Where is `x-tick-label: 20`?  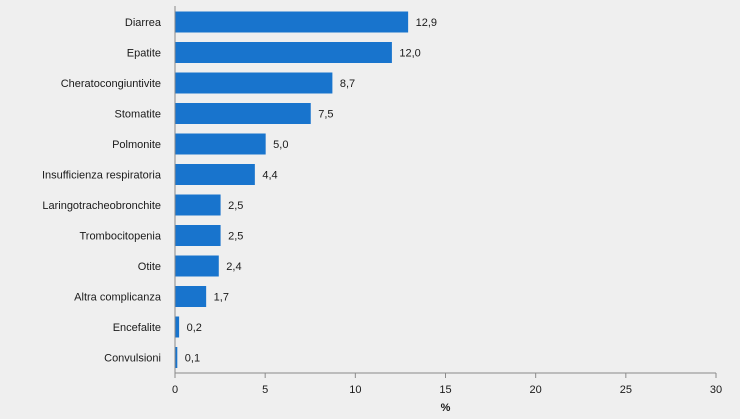 x-tick-label: 20 is located at coordinates (536, 390).